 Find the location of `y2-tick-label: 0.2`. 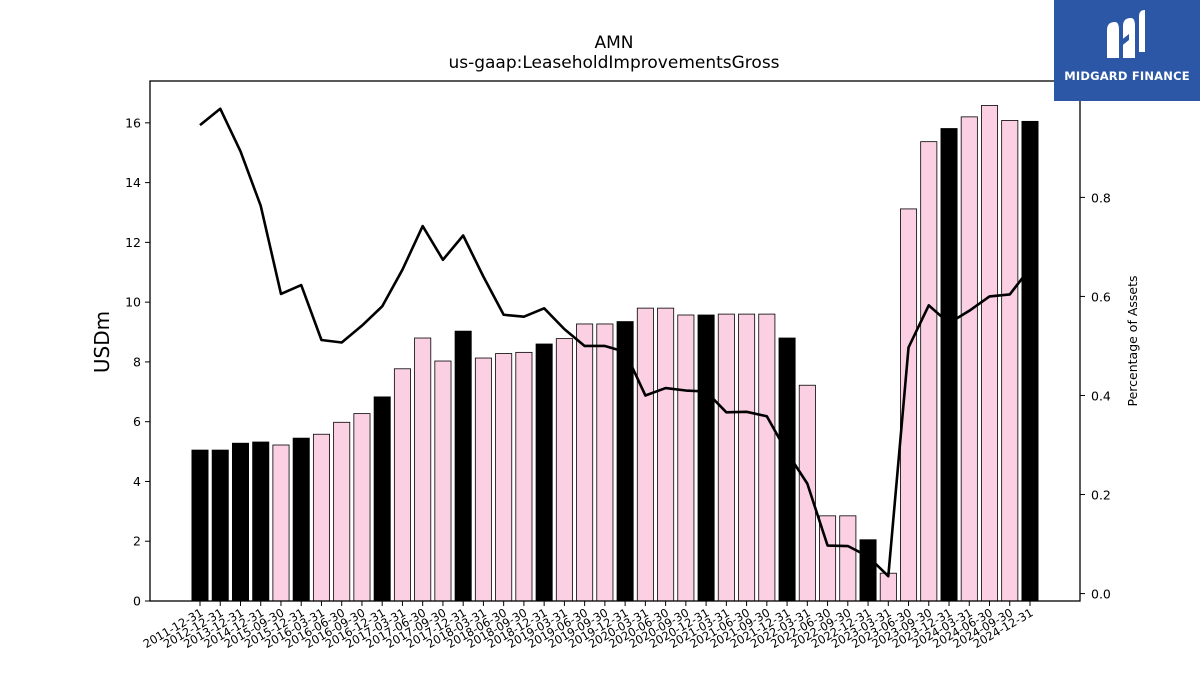

y2-tick-label: 0.2 is located at coordinates (1101, 495).